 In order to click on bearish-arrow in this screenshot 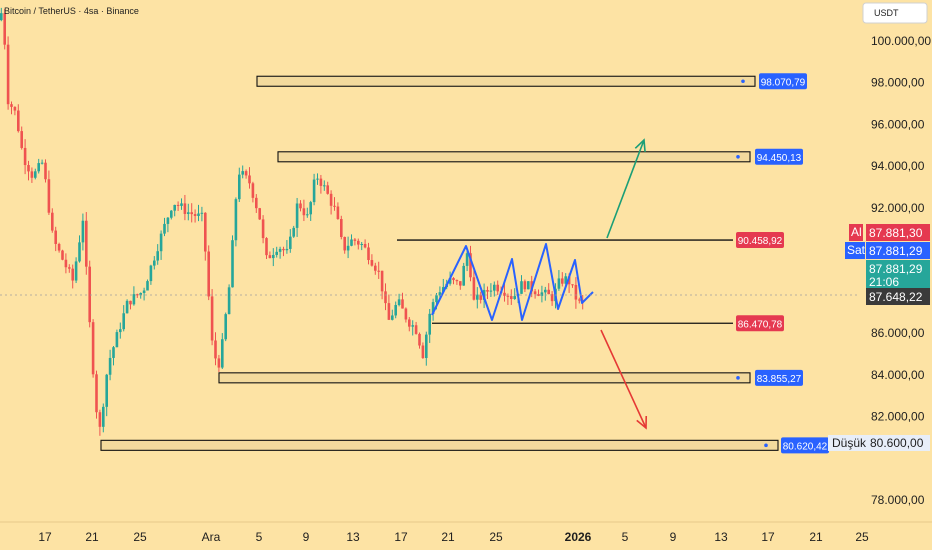, I will do `click(623, 379)`.